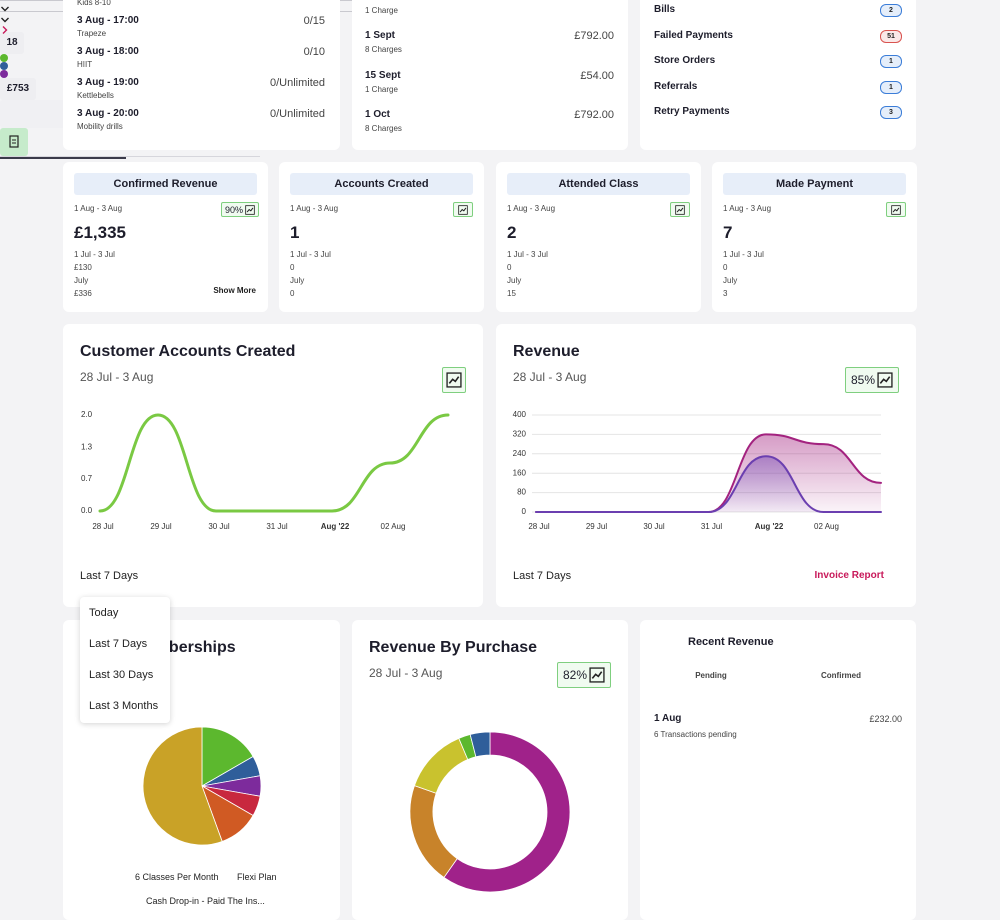 This screenshot has height=920, width=1000. Describe the element at coordinates (104, 613) in the screenshot. I see `menu-option: Today` at that location.